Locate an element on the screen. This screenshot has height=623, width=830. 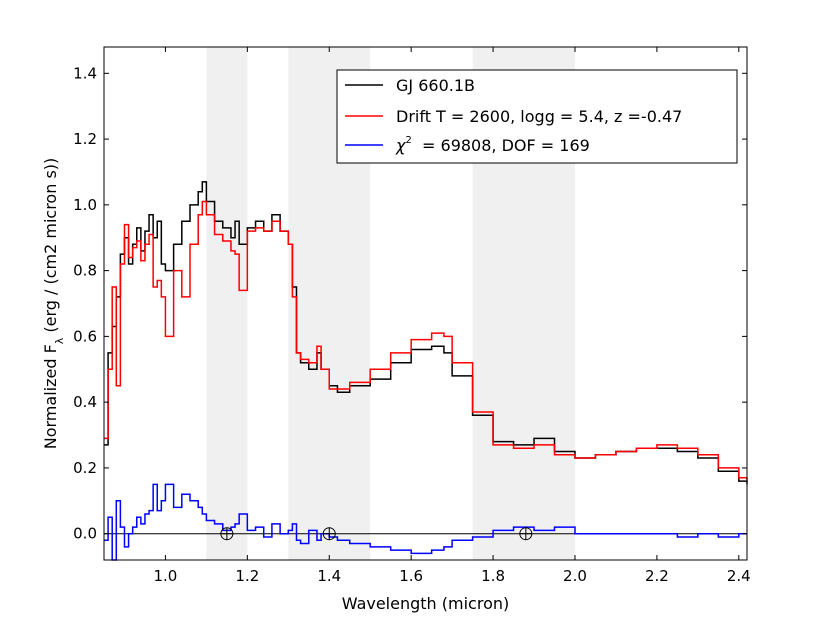
x-tick-label-5: 2.0 is located at coordinates (575, 576).